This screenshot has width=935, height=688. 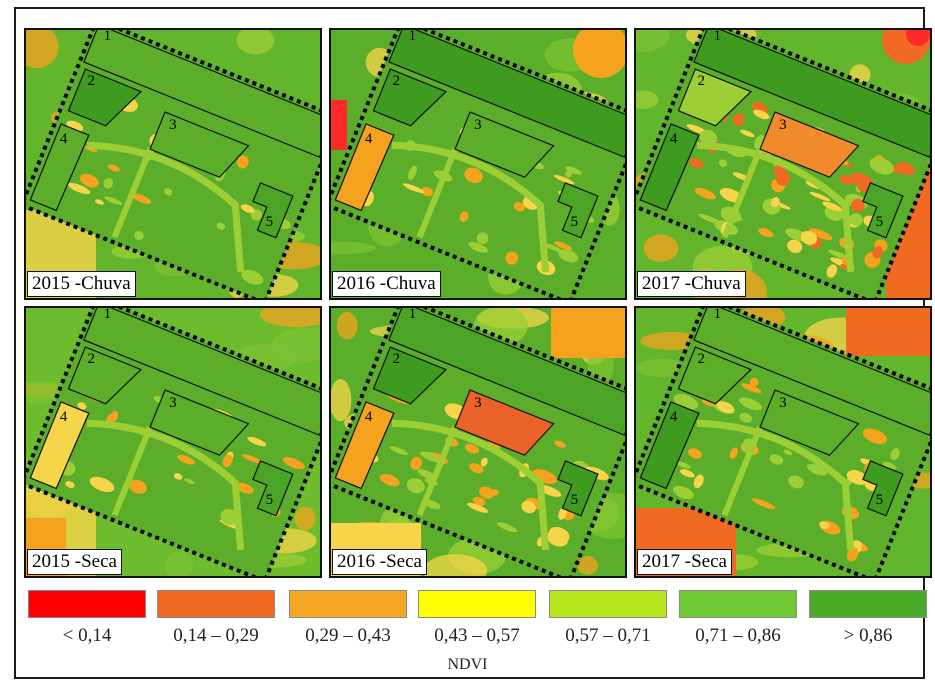 I want to click on panel-label: 2016 -Seca, so click(x=379, y=562).